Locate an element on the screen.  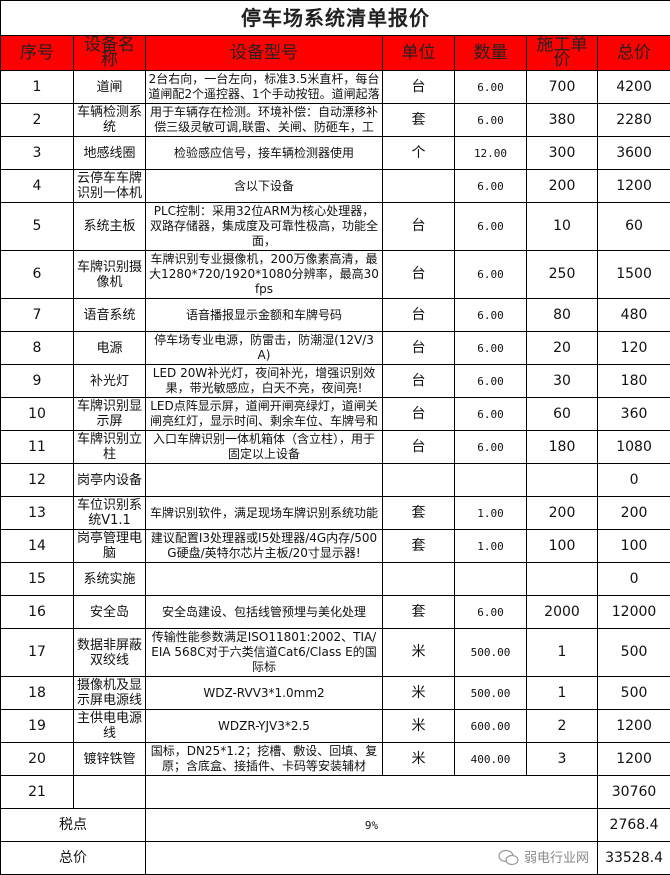
equipment-name: 道闸 is located at coordinates (110, 87).